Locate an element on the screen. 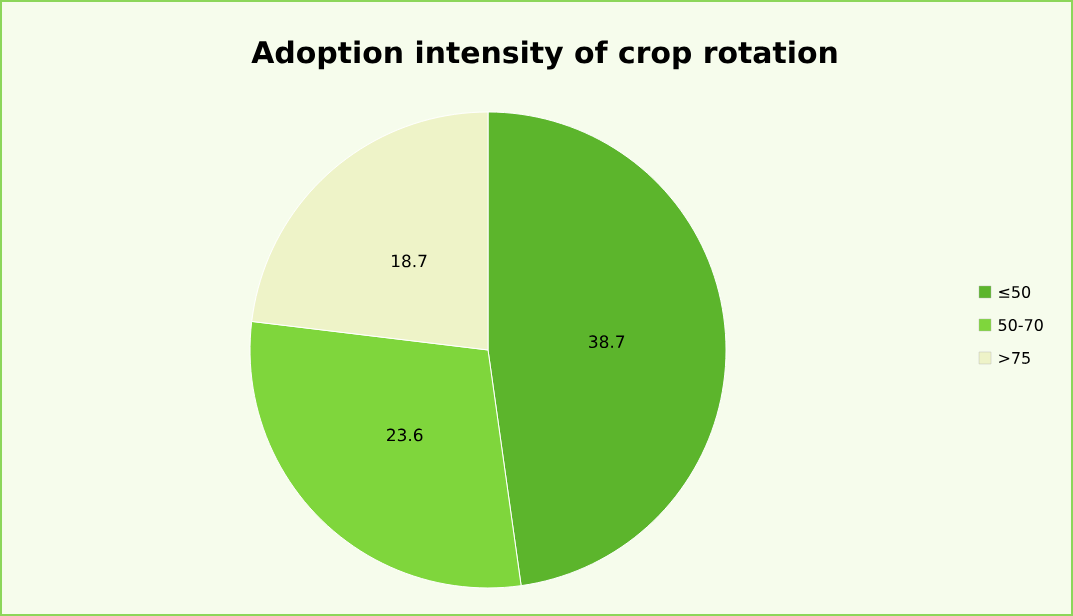 The image size is (1073, 616). data-label: 38.7 is located at coordinates (607, 342).